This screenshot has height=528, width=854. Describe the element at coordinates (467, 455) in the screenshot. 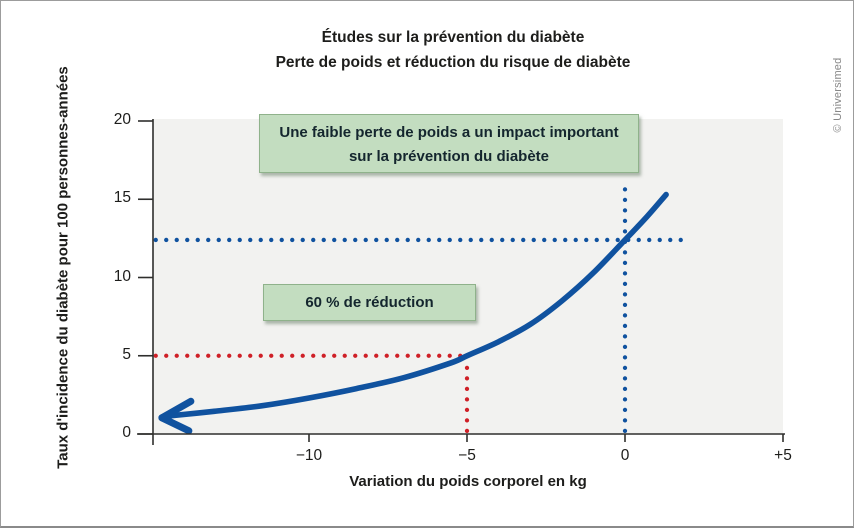

I see `x-tick-label: −5` at that location.